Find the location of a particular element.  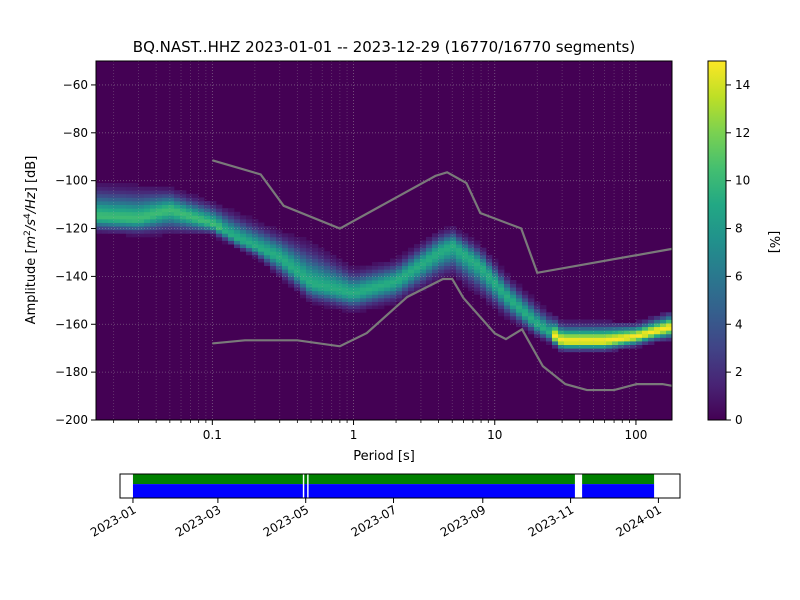

coverage-segment-bottom is located at coordinates (306, 491).